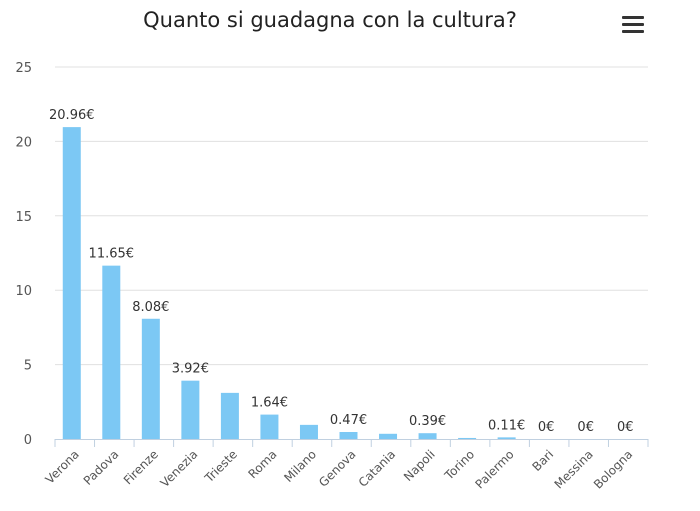 The image size is (700, 511). I want to click on bar-firenze, so click(150, 378).